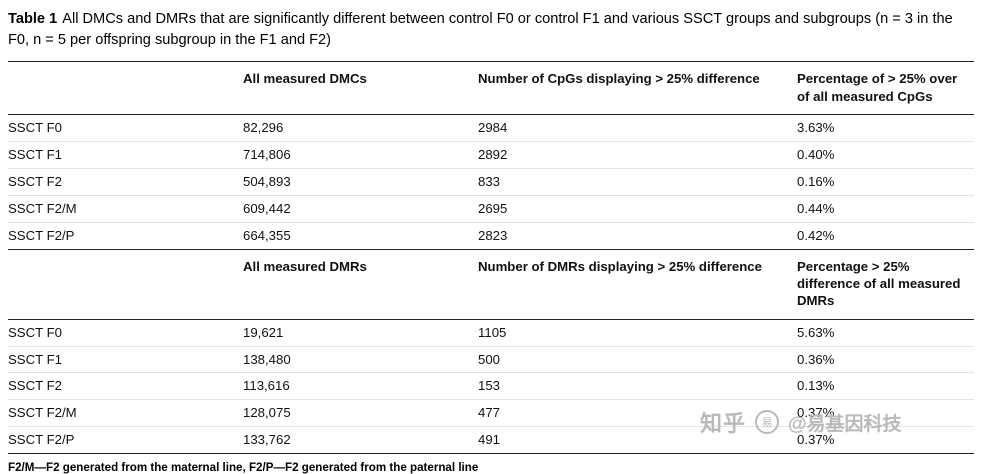  I want to click on row-count: 2695, so click(493, 208).